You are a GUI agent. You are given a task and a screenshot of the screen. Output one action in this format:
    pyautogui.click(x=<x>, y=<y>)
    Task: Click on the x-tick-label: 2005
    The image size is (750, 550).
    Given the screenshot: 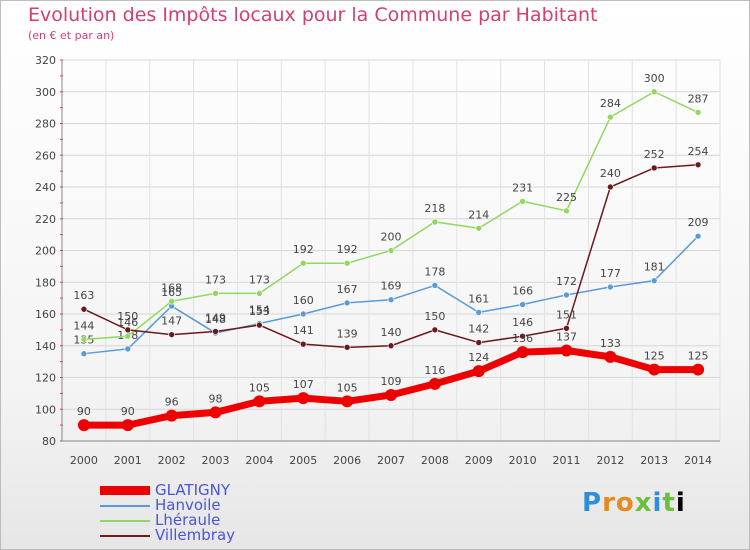 What is the action you would take?
    pyautogui.click(x=303, y=460)
    